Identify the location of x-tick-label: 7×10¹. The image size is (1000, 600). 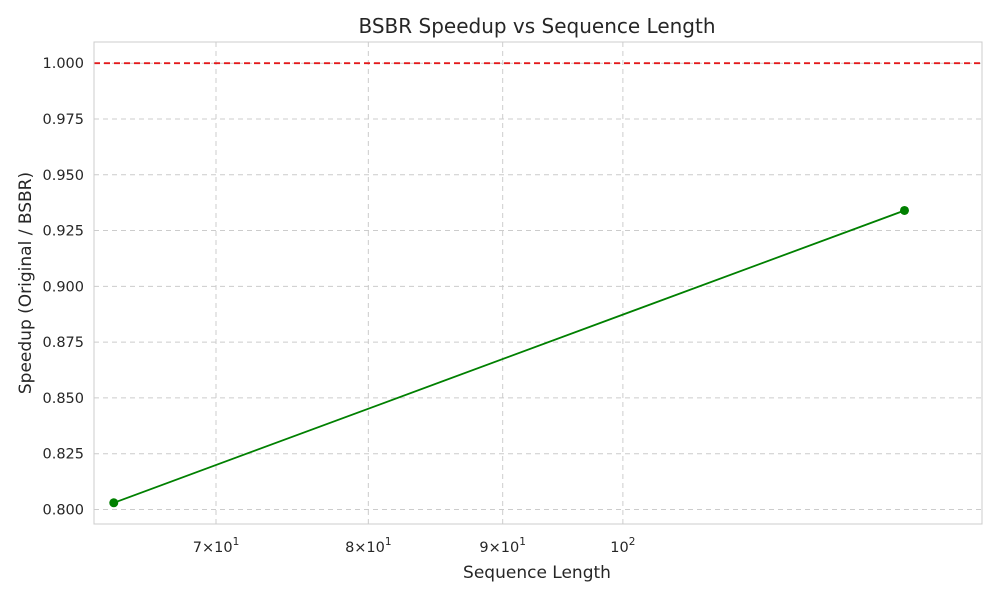
(216, 546).